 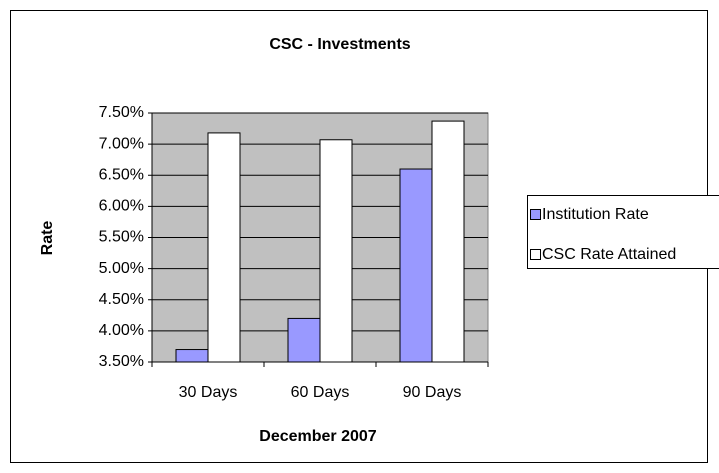 I want to click on y-tick-label: 7.00%, so click(x=121, y=143).